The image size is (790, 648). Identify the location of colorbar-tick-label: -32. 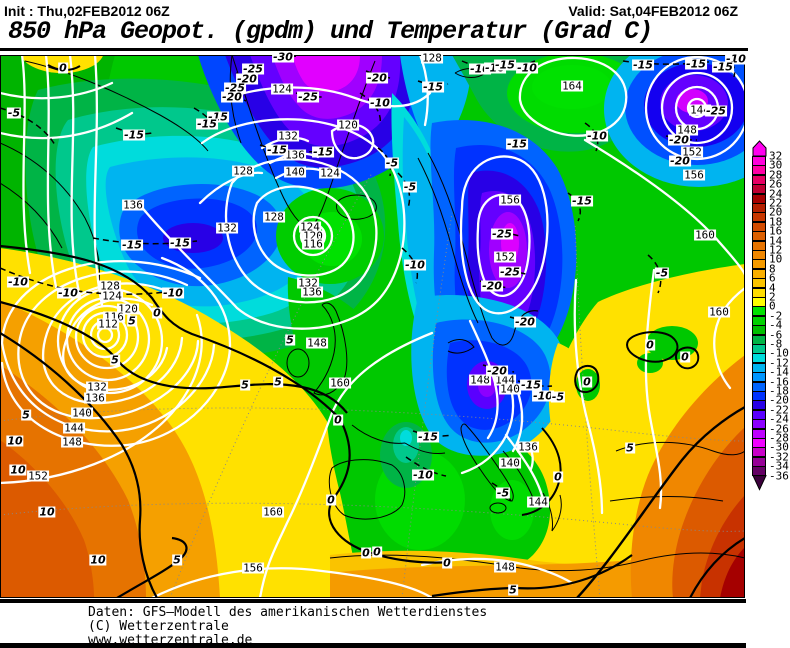
(779, 457).